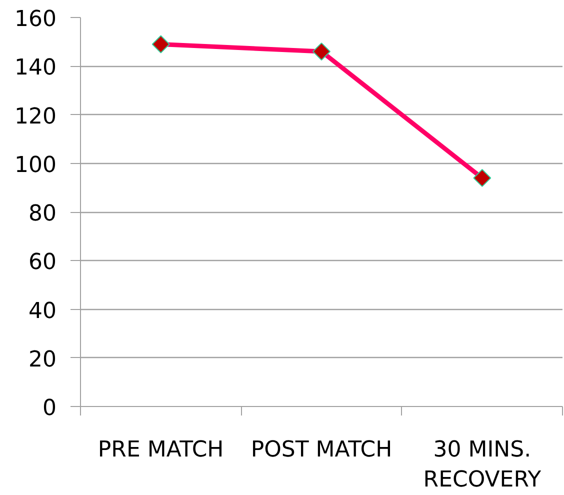 The image size is (564, 495). What do you see at coordinates (49, 408) in the screenshot?
I see `y-tick-label: 0` at bounding box center [49, 408].